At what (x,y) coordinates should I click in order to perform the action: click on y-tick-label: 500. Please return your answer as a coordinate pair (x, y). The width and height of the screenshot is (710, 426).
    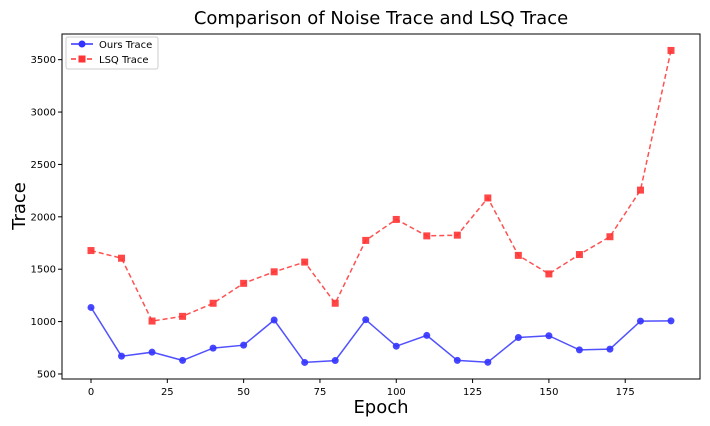
    Looking at the image, I should click on (46, 374).